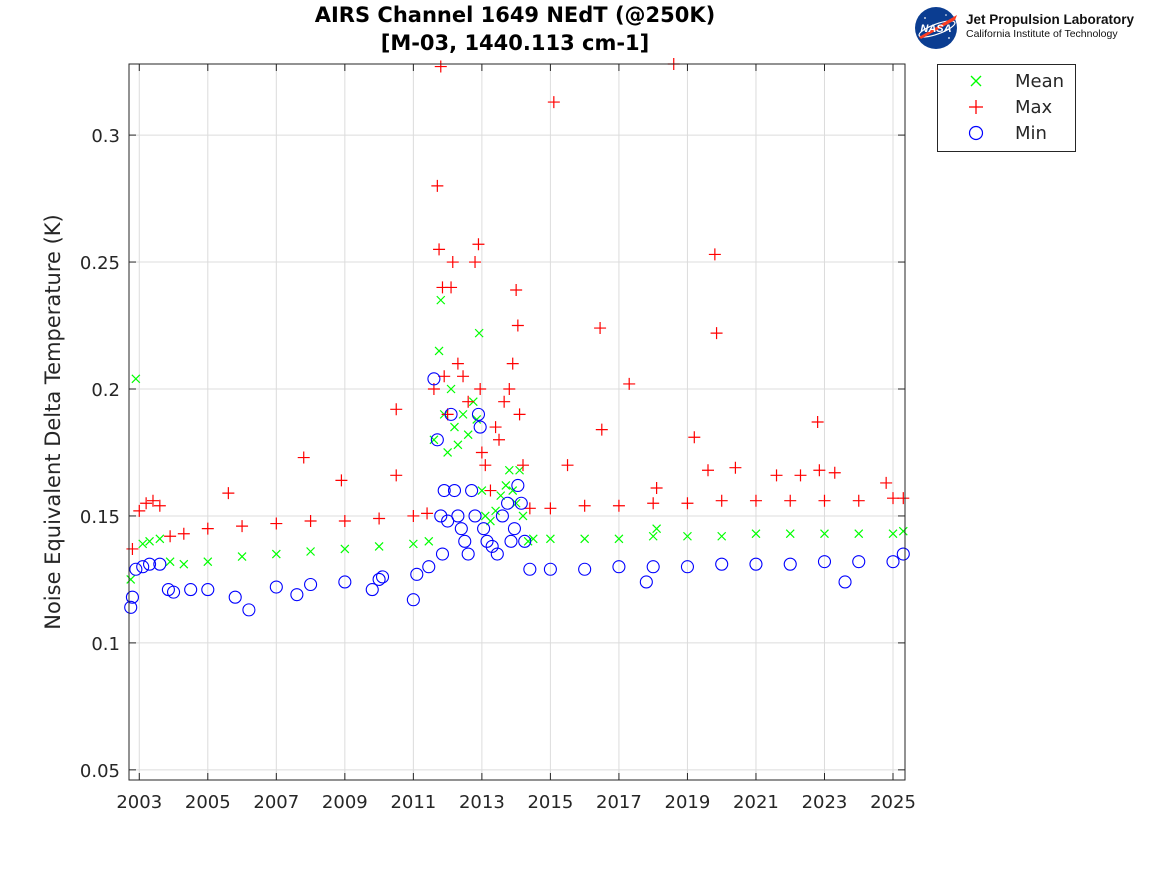  I want to click on x-tick-label: 2015, so click(550, 802).